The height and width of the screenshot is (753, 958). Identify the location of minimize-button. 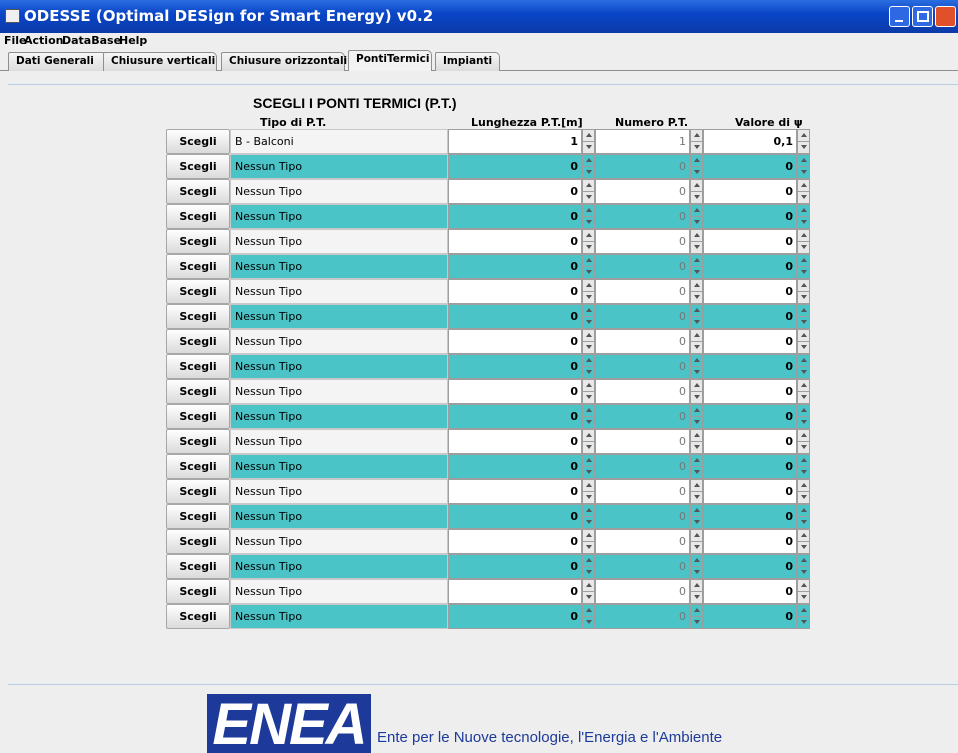
(899, 16).